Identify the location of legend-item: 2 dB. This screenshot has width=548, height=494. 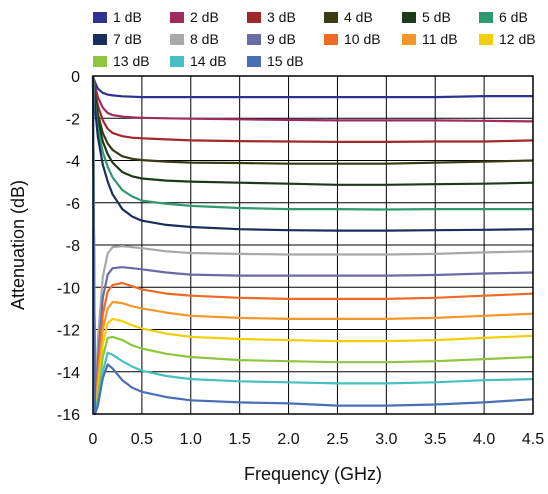
(194, 17).